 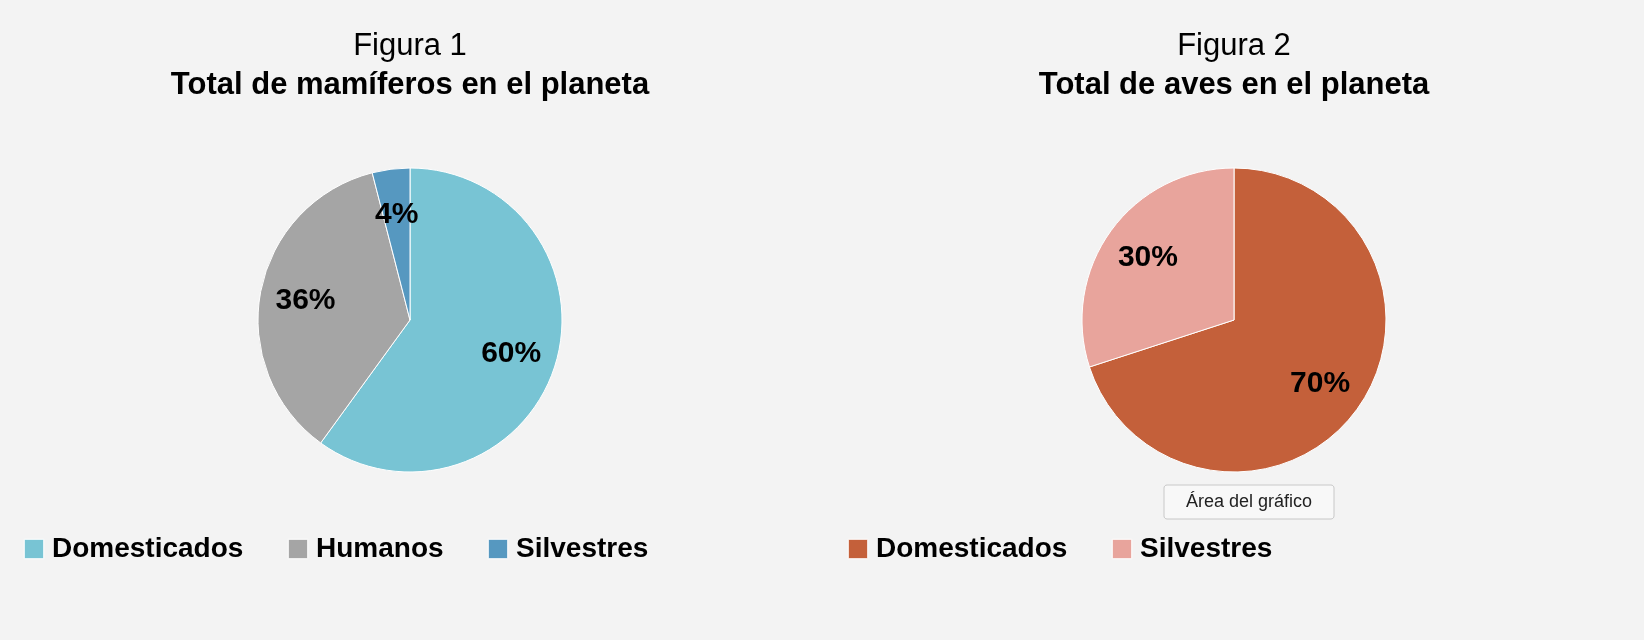 What do you see at coordinates (1234, 44) in the screenshot?
I see `chart-title: Figura 2` at bounding box center [1234, 44].